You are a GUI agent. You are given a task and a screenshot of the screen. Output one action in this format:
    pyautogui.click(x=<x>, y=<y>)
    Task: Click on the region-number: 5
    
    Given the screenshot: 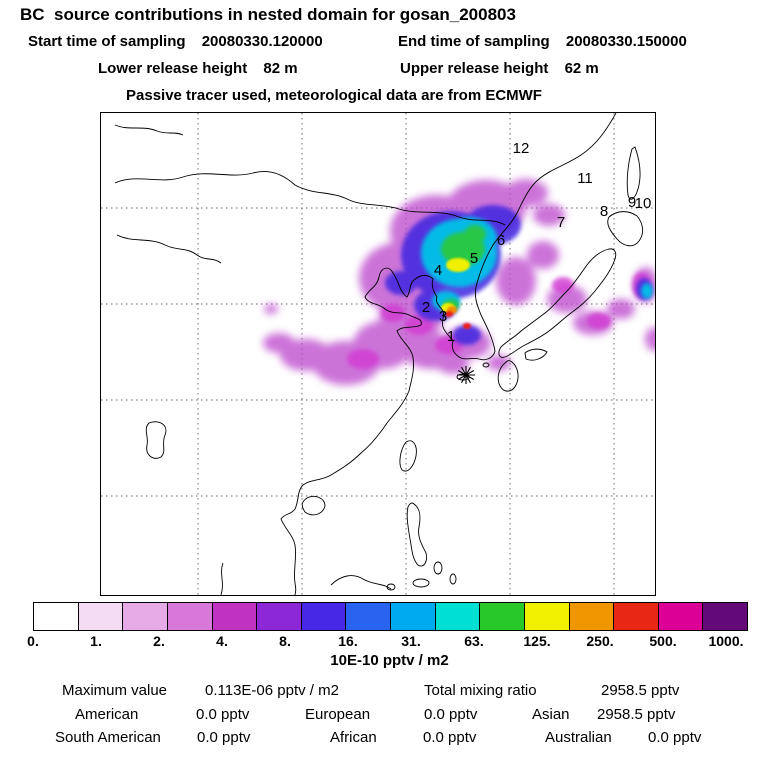 What is the action you would take?
    pyautogui.click(x=474, y=258)
    